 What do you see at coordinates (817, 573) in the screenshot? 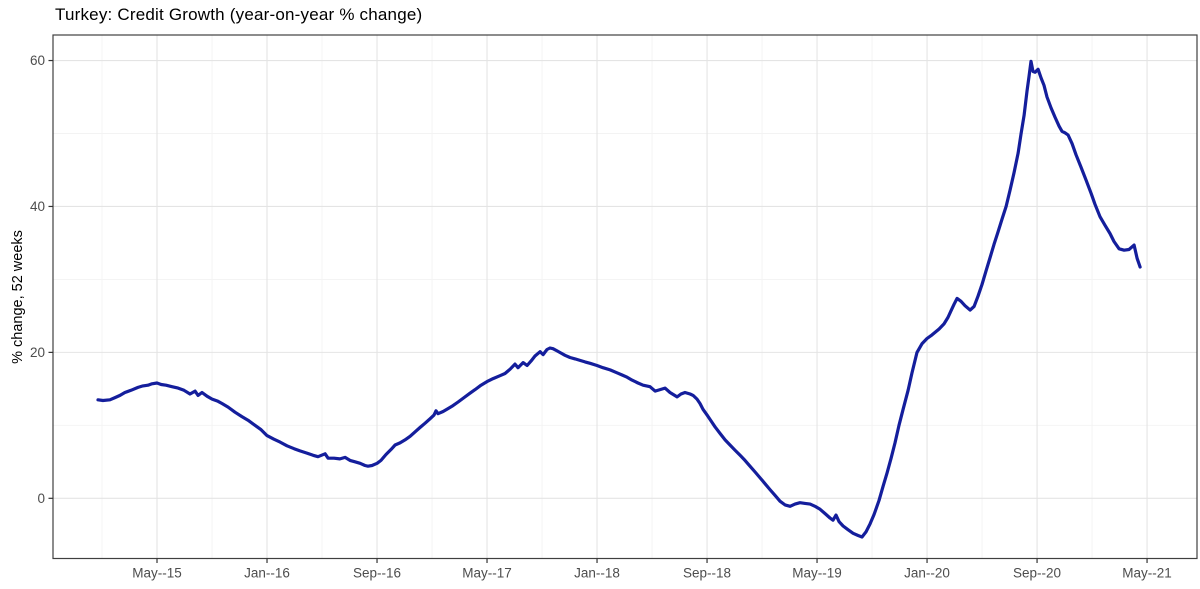
I see `x-tick-label: May--19` at bounding box center [817, 573].